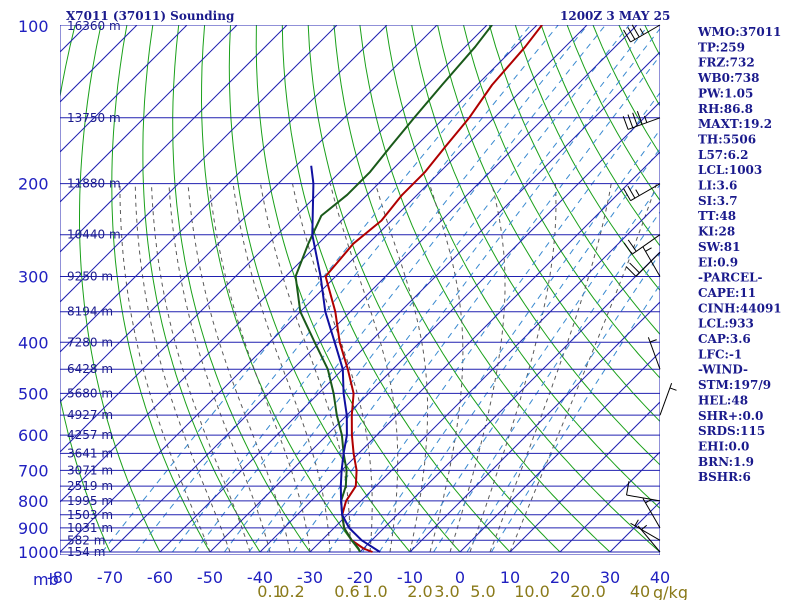 The width and height of the screenshot is (800, 600). Describe the element at coordinates (730, 416) in the screenshot. I see `index-entry: SHR+:0.0` at that location.